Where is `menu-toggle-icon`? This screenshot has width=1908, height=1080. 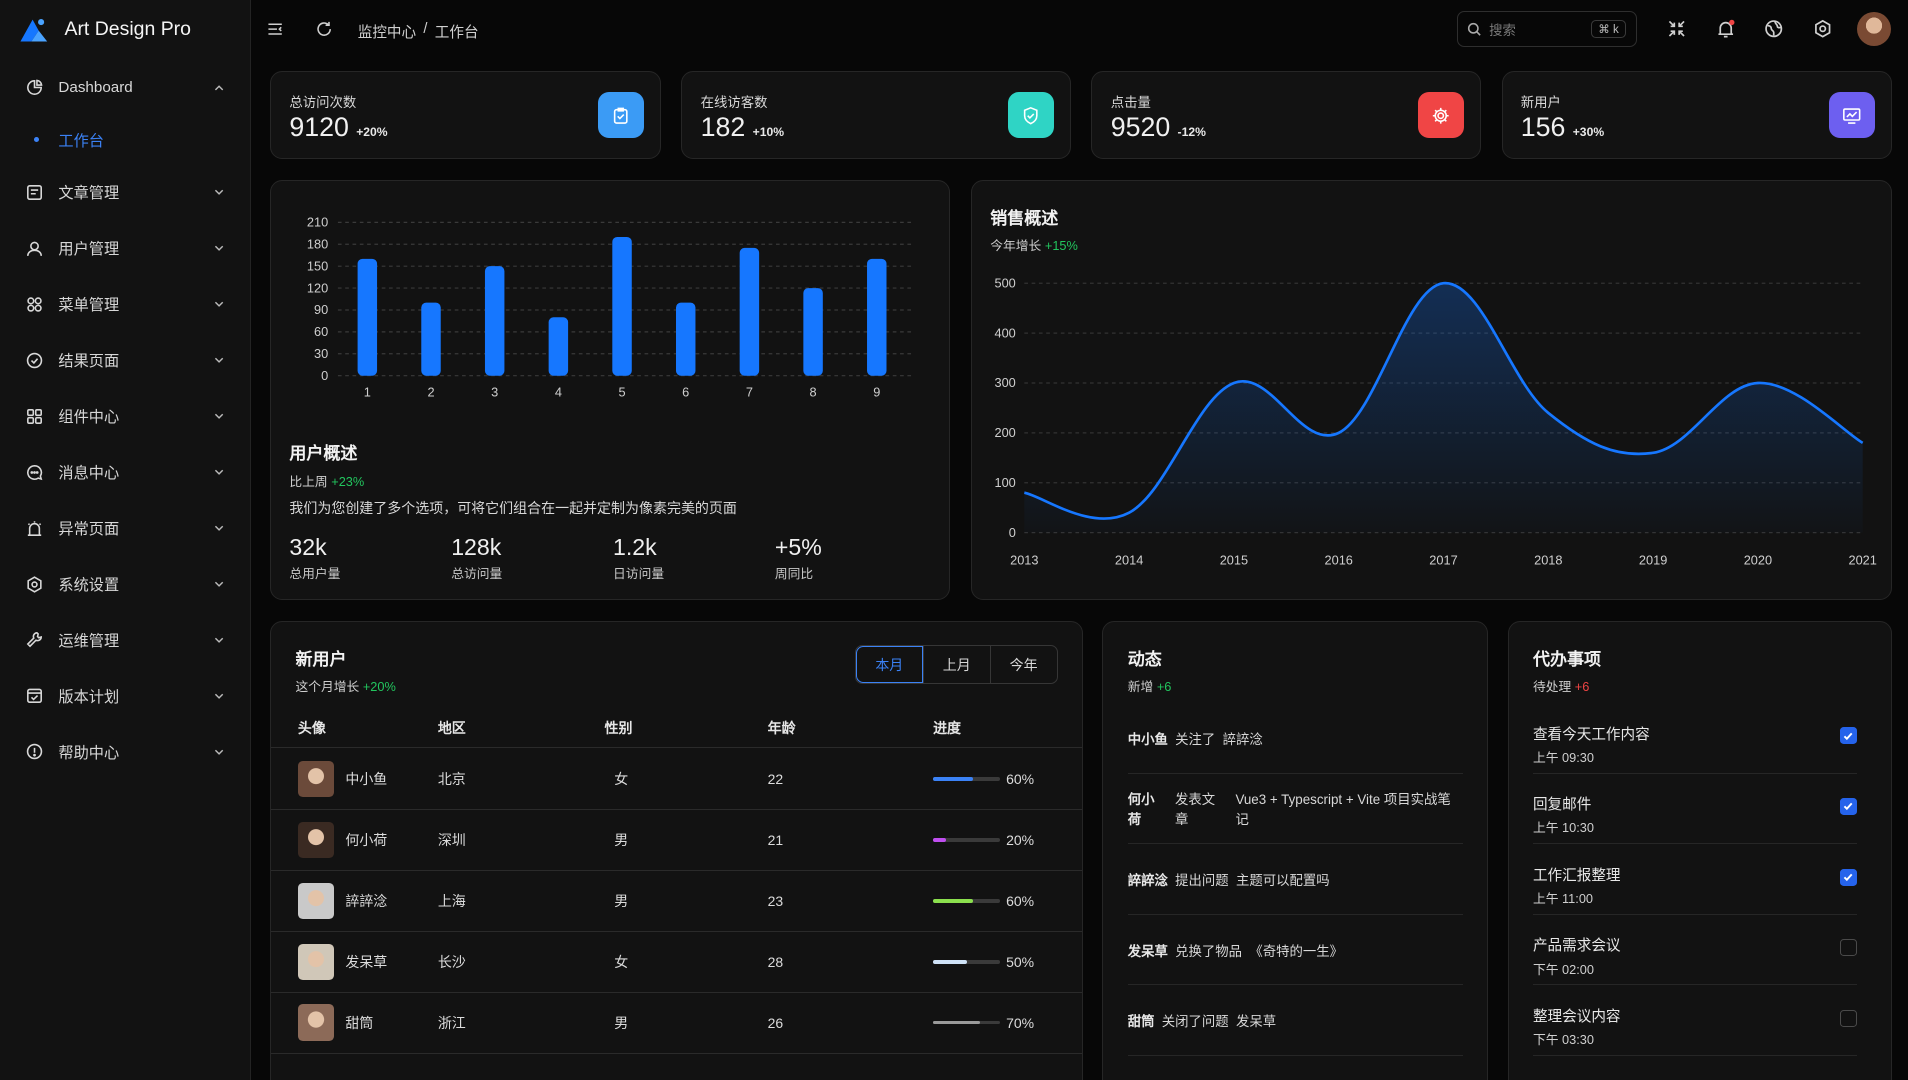 menu-toggle-icon is located at coordinates (274, 28).